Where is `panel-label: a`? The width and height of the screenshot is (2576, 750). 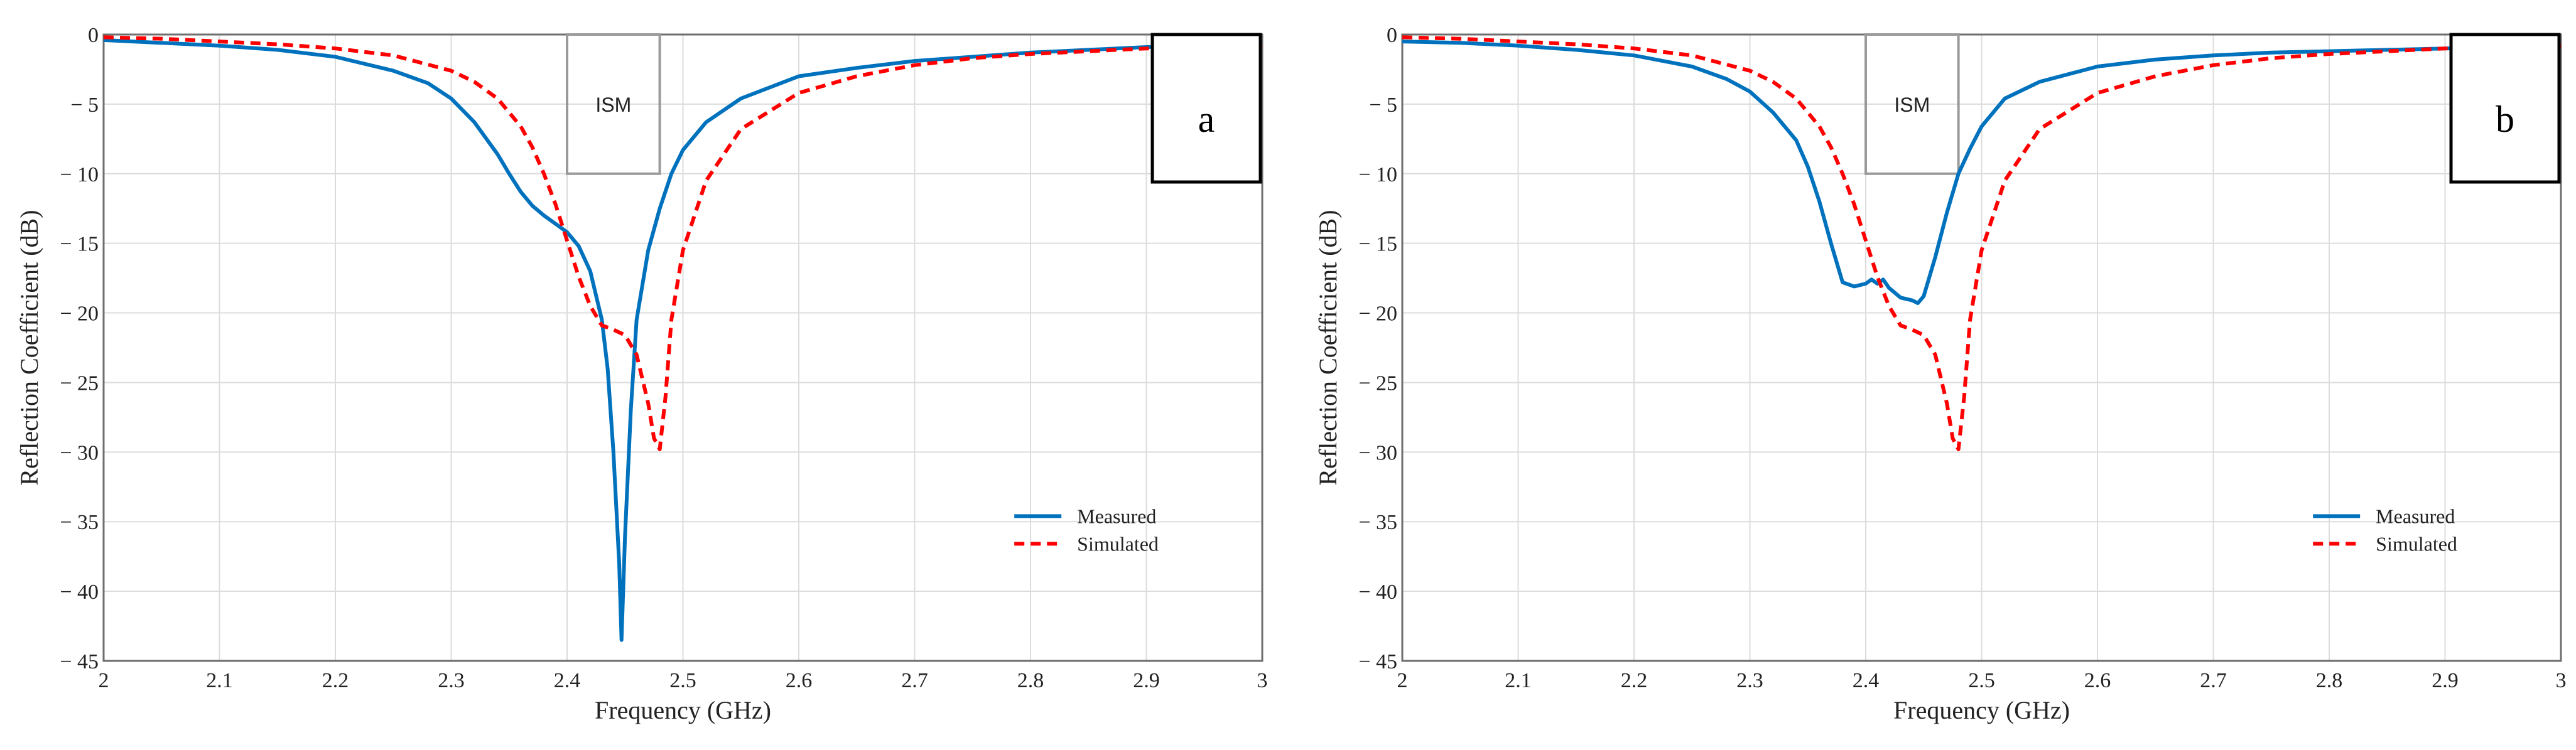 panel-label: a is located at coordinates (1206, 119).